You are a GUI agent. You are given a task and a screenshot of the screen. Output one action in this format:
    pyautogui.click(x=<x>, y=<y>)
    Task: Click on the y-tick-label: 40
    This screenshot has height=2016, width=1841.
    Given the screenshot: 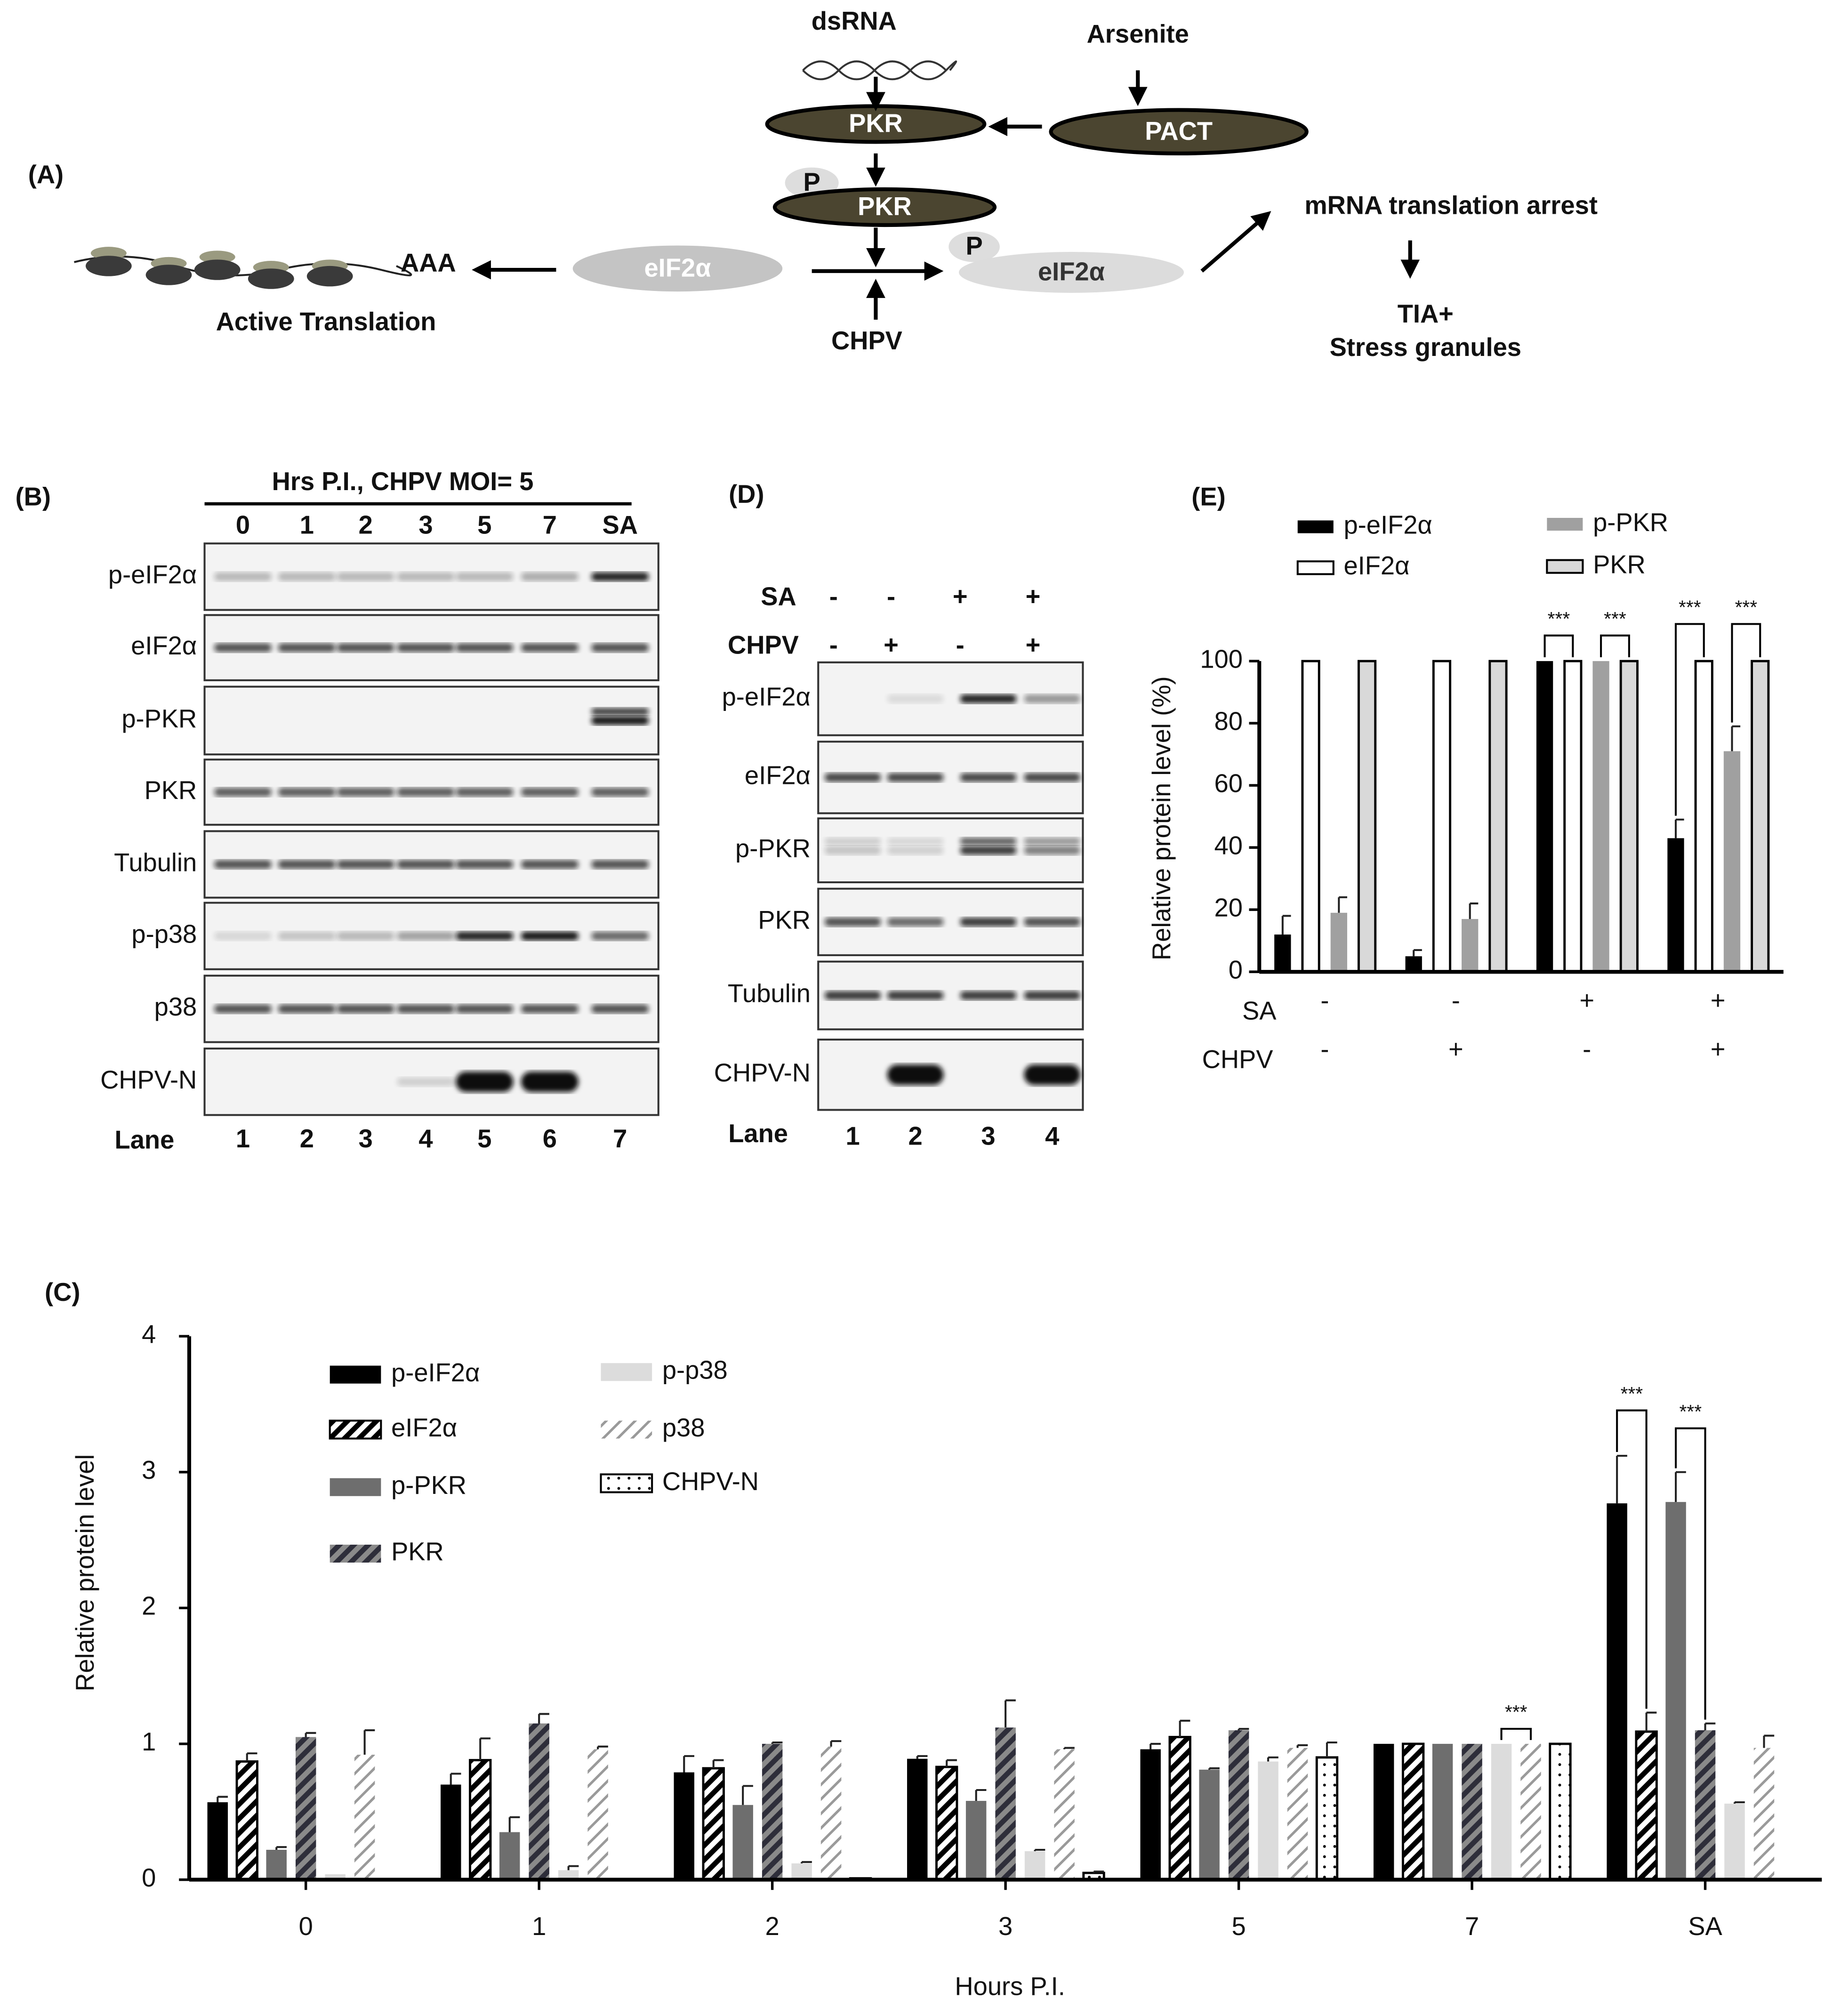 What is the action you would take?
    pyautogui.click(x=1228, y=845)
    